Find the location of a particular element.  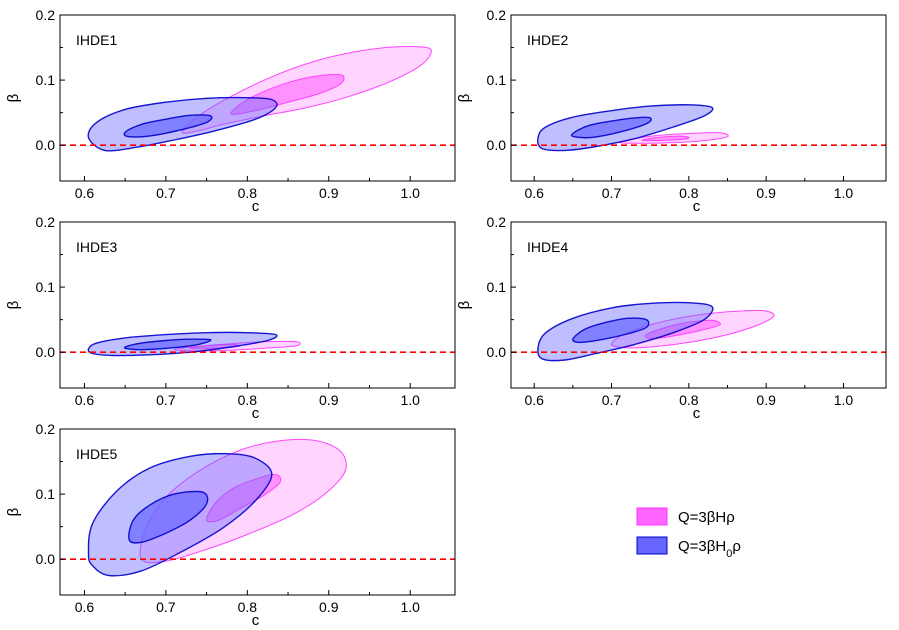

panel-title: IHDE4 is located at coordinates (547, 247).